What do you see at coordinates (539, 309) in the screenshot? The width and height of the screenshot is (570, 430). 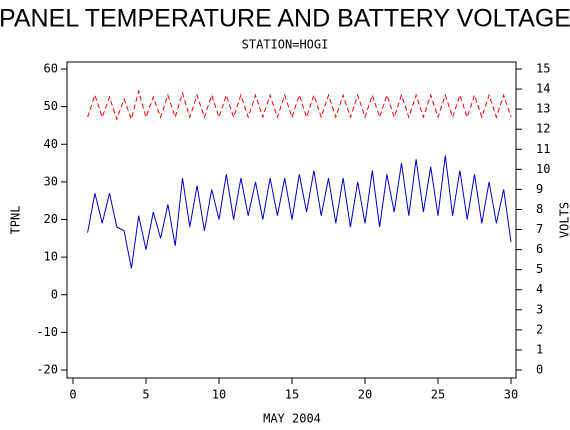 I see `y2-tick-label: 3` at bounding box center [539, 309].